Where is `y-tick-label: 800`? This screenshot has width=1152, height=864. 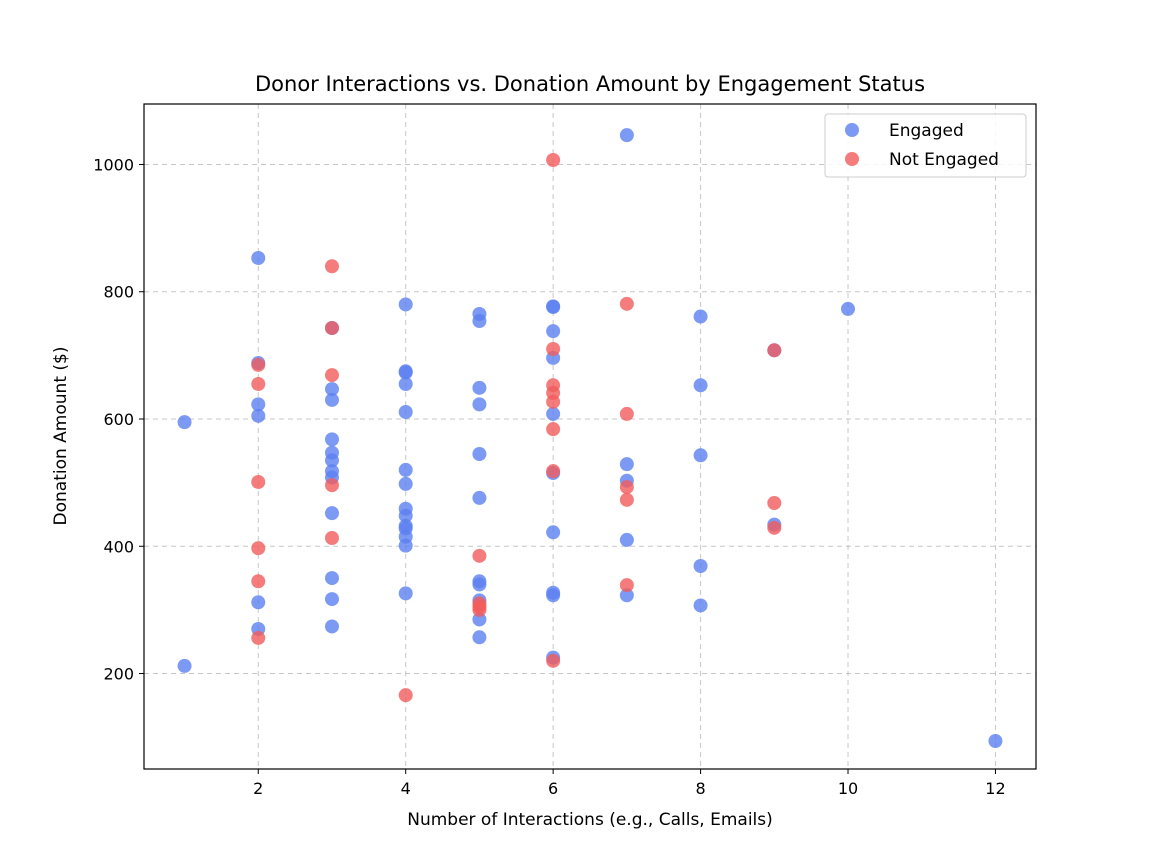 y-tick-label: 800 is located at coordinates (118, 292).